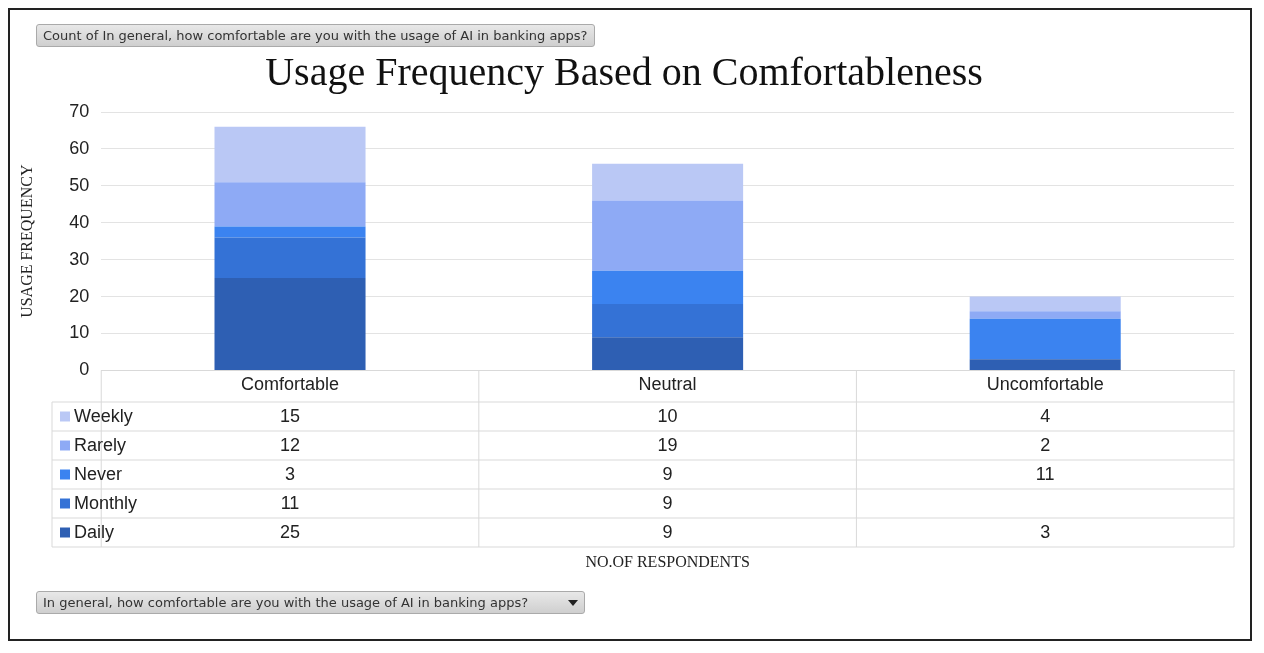 Image resolution: width=1264 pixels, height=653 pixels. I want to click on legend-label: Monthly, so click(106, 503).